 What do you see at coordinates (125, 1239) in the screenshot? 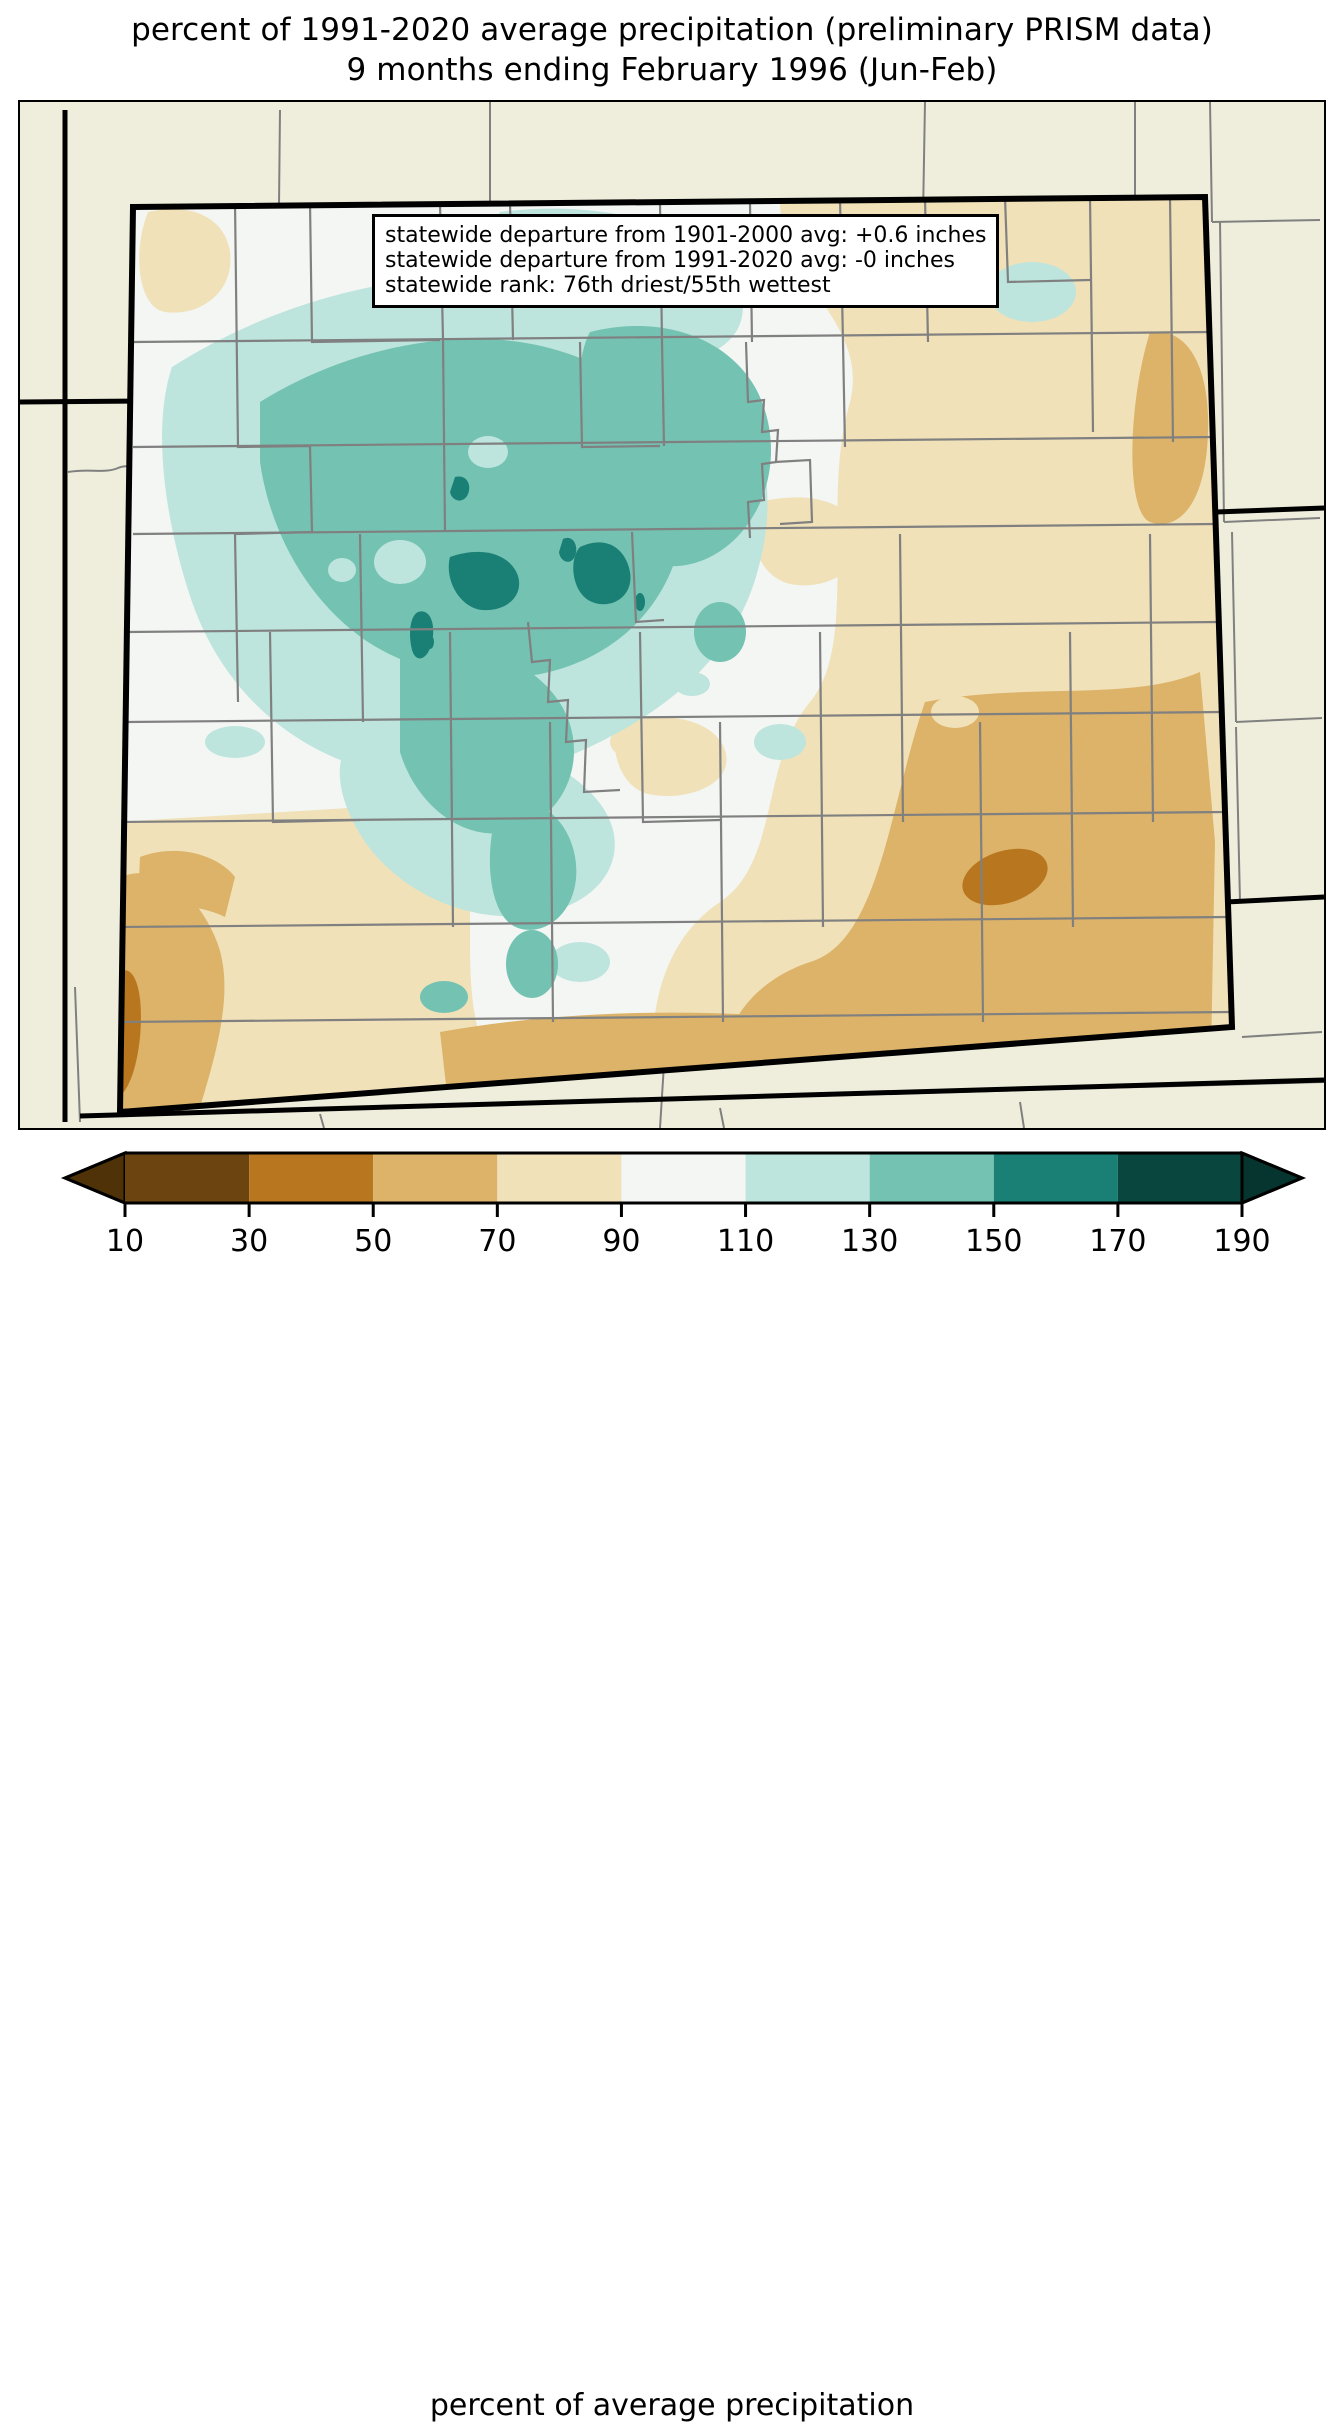
I see `colorbar-tick-label-10: 10` at bounding box center [125, 1239].